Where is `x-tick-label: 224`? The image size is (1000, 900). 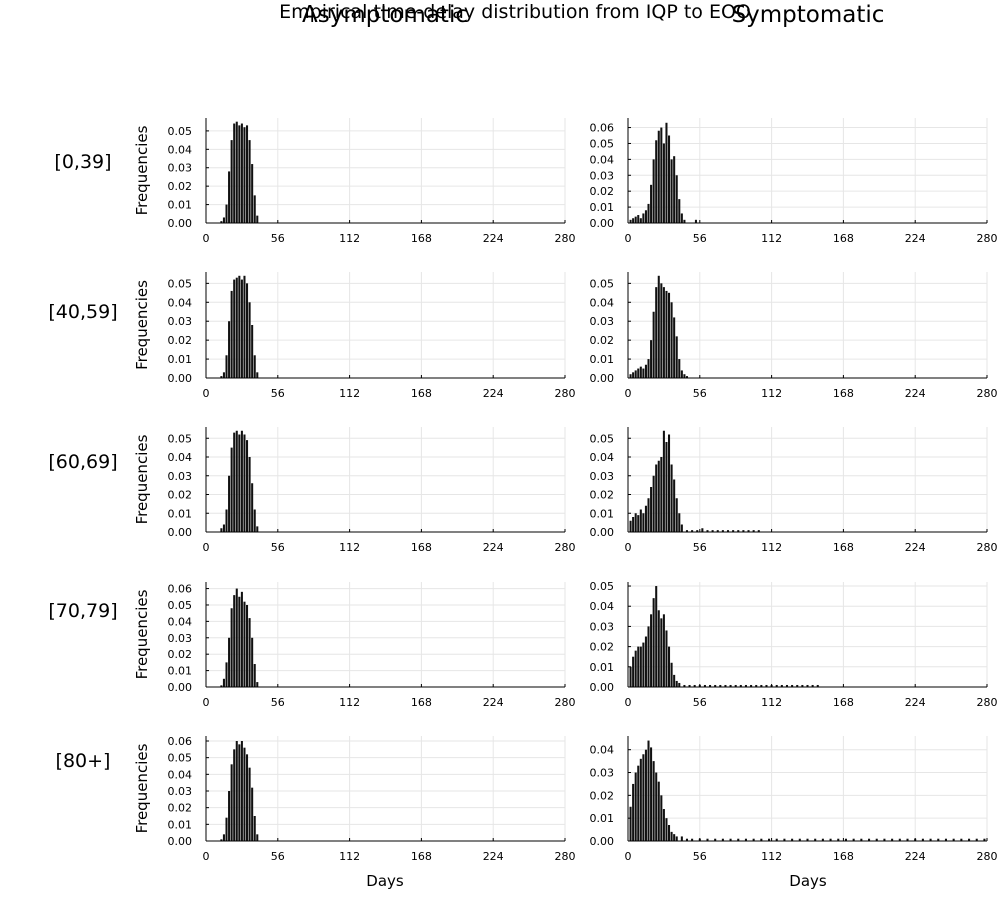
x-tick-label: 224 is located at coordinates (915, 393).